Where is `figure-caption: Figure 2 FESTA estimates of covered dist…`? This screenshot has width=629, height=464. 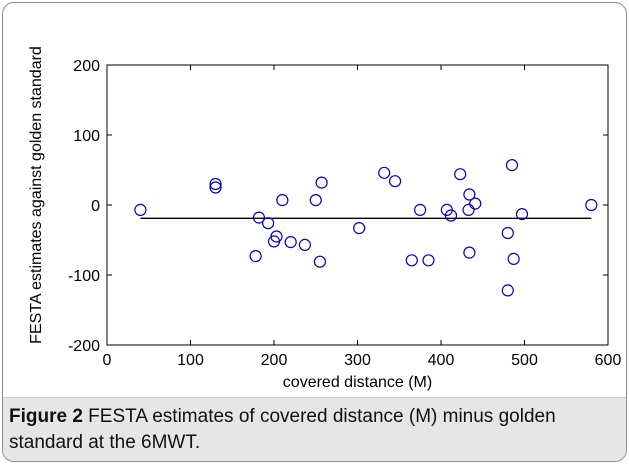
figure-caption: Figure 2 FESTA estimates of covered dist… is located at coordinates (309, 430).